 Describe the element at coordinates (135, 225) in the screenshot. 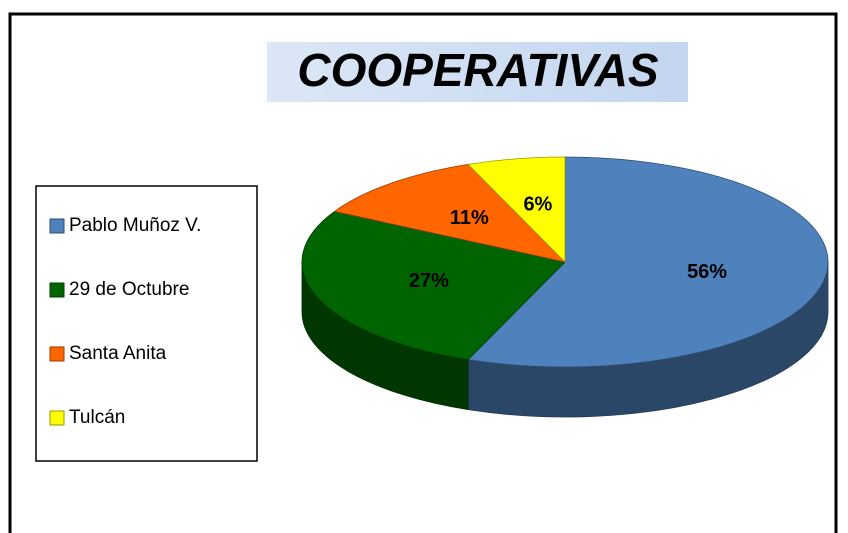

I see `legend-label: Pablo Muñoz V.` at that location.